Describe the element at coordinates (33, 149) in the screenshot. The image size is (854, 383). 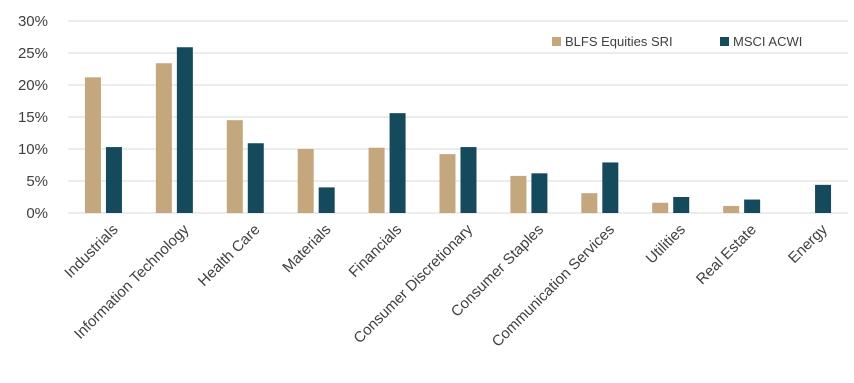
I see `y-tick-label: 10%` at that location.